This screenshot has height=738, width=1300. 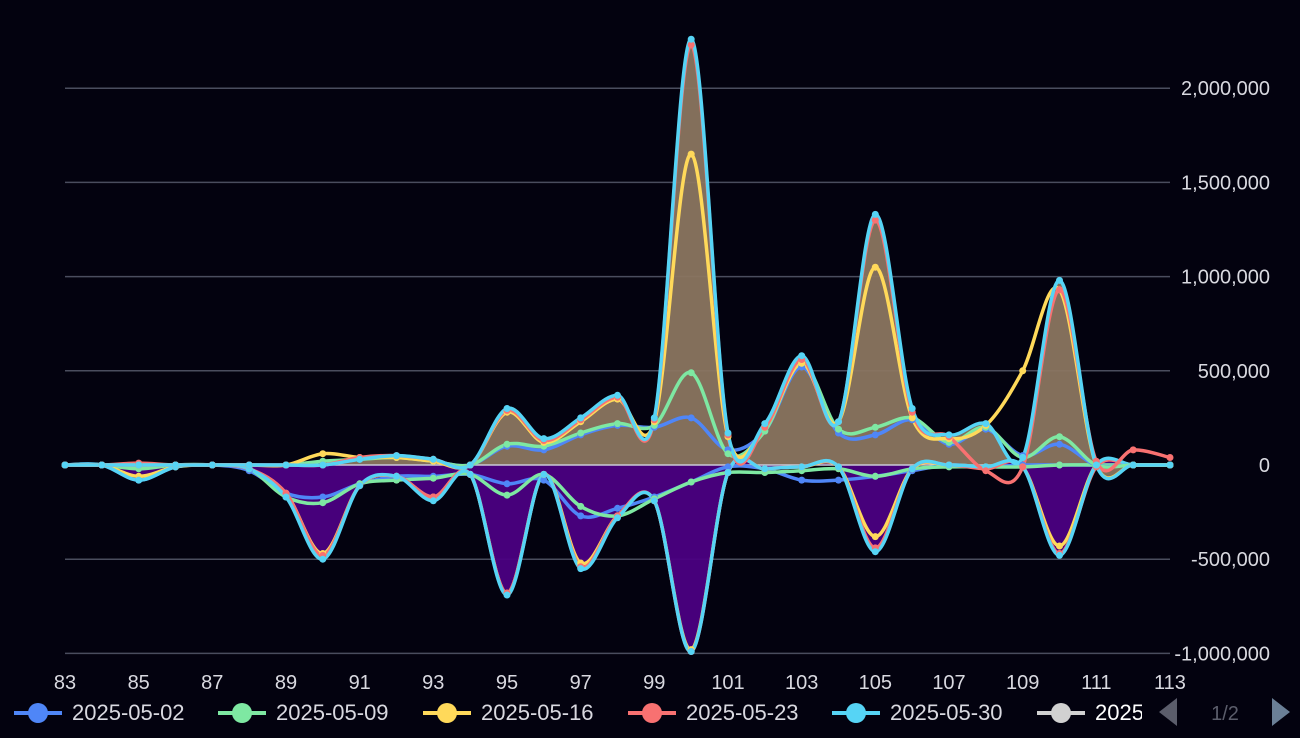 I want to click on legend-label: 2025-05-16, so click(x=537, y=712).